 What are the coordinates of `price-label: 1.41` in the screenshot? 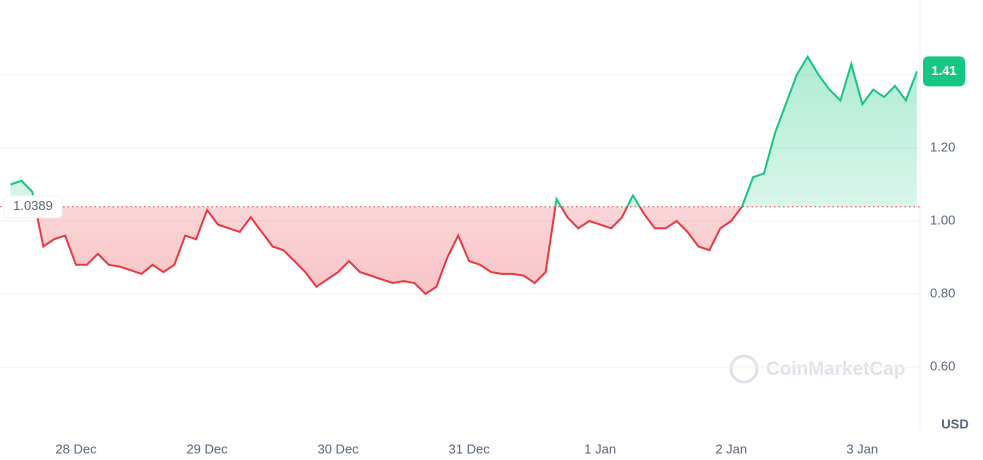 It's located at (943, 70).